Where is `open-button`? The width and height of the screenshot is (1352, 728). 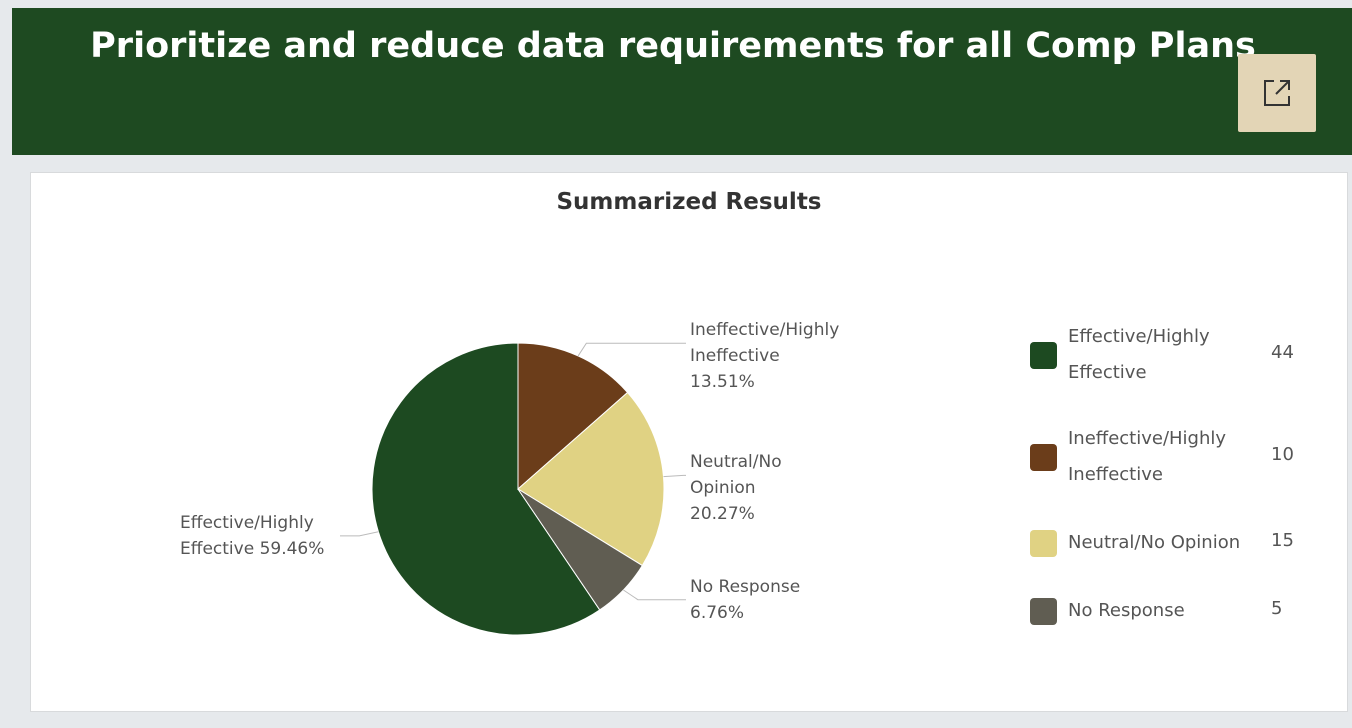 open-button is located at coordinates (1277, 93).